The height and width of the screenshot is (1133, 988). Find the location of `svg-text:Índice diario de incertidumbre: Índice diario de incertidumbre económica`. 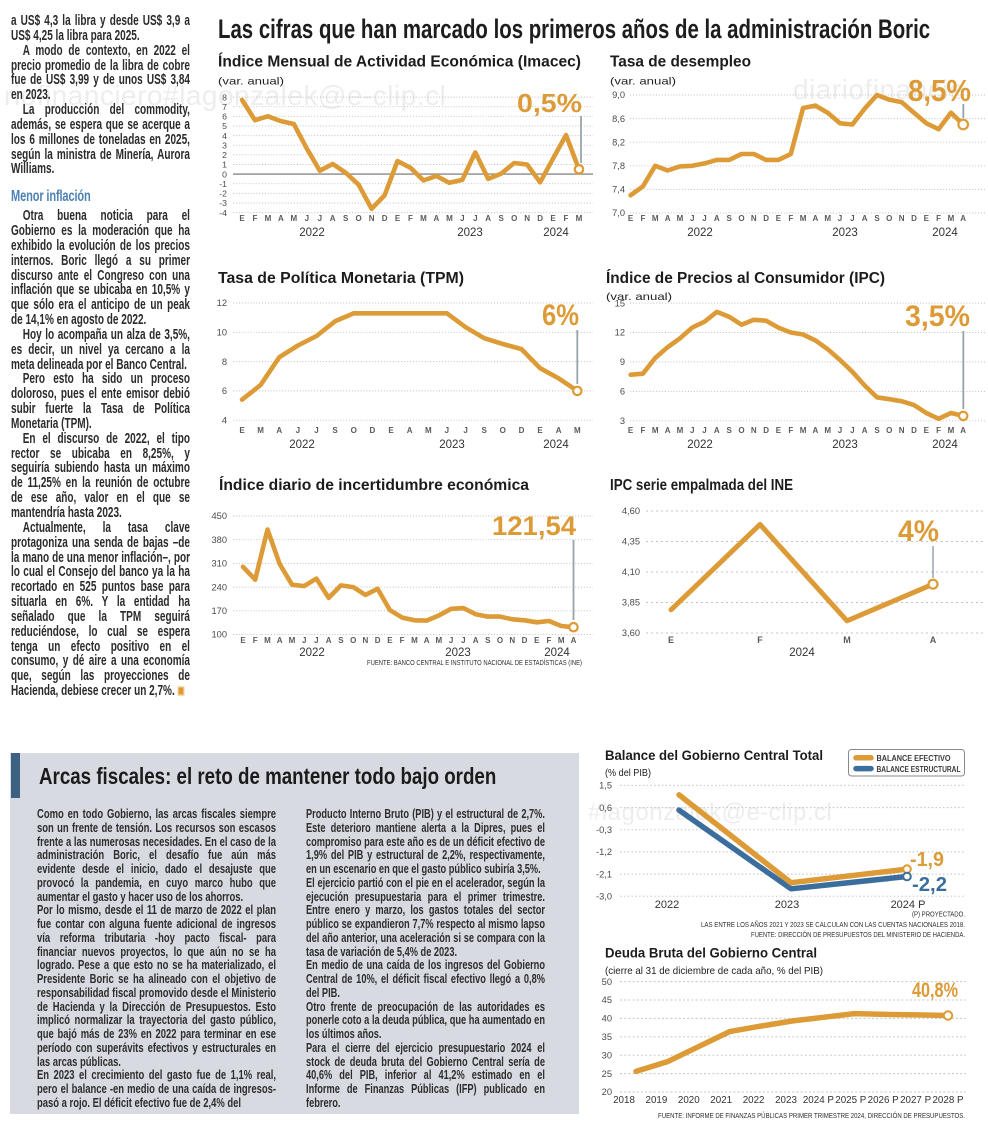

svg-text:Índice diario de incertidumbre: Índice diario de incertidumbre económica is located at coordinates (374, 484).